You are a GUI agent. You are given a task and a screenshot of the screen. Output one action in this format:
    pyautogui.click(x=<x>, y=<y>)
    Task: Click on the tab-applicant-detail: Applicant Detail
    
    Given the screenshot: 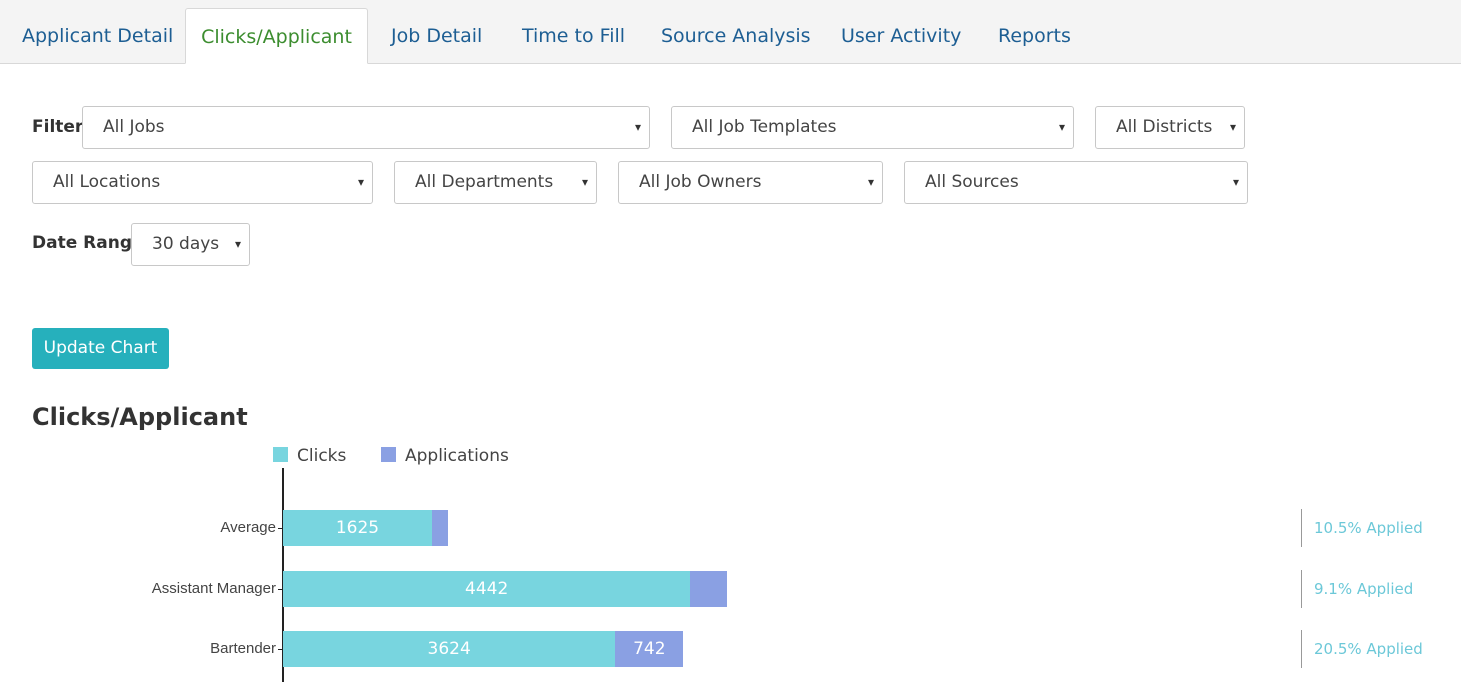 What is the action you would take?
    pyautogui.click(x=98, y=36)
    